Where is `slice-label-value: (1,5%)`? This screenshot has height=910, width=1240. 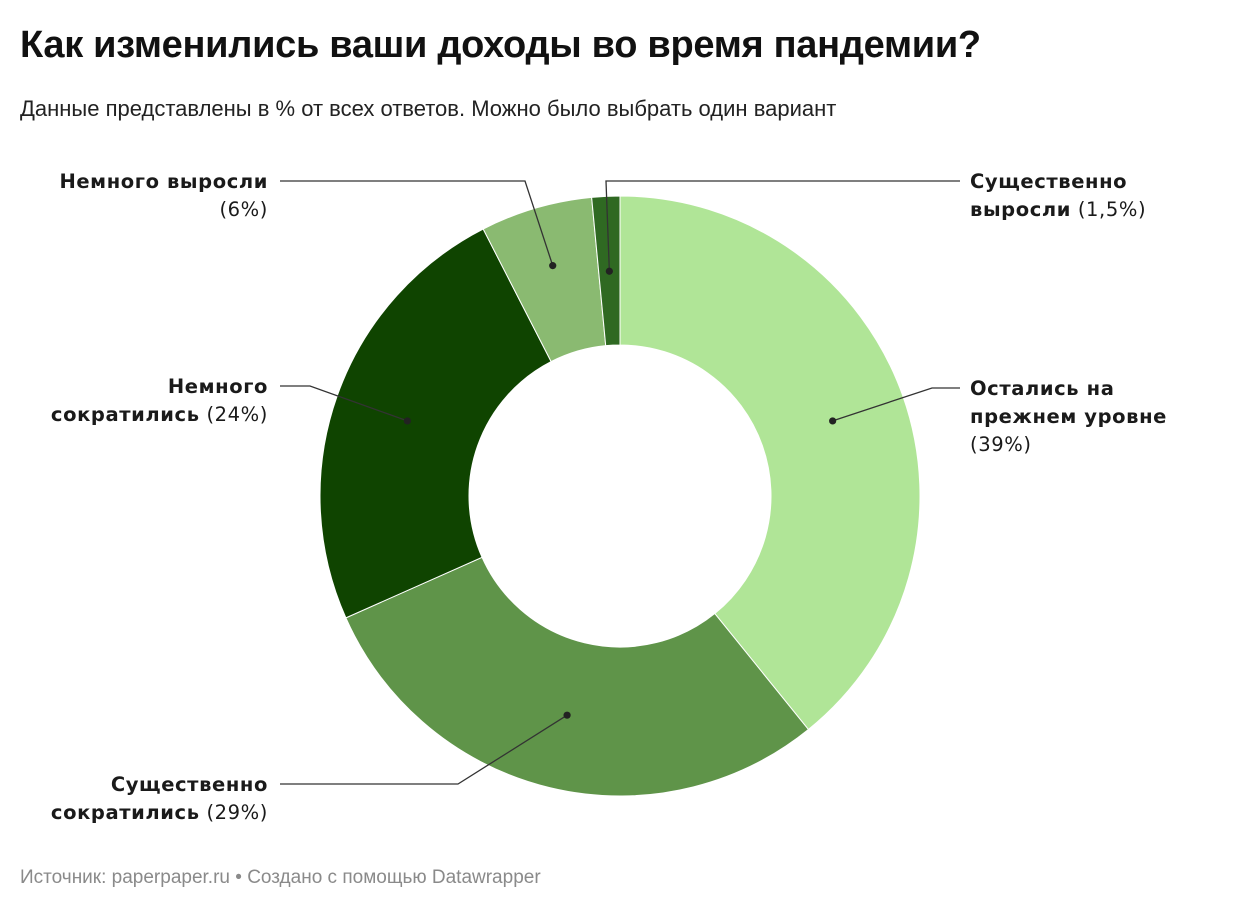
slice-label-value: (1,5%) is located at coordinates (1108, 209).